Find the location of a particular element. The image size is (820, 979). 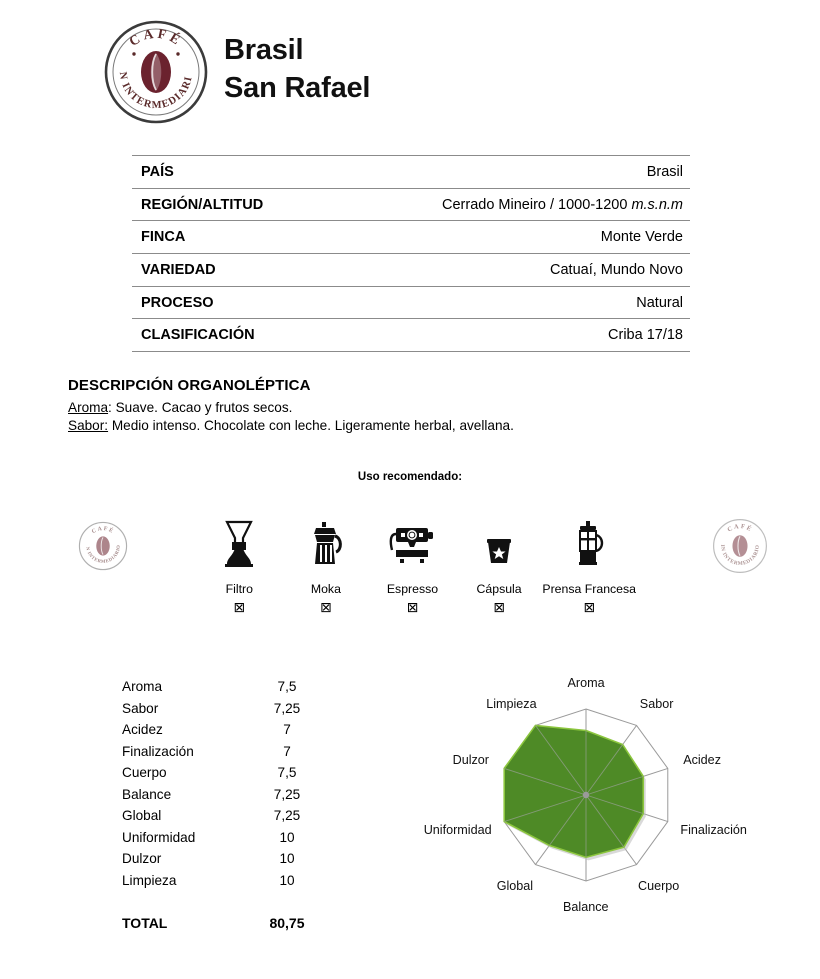

radar-axis-label: Global is located at coordinates (515, 885).